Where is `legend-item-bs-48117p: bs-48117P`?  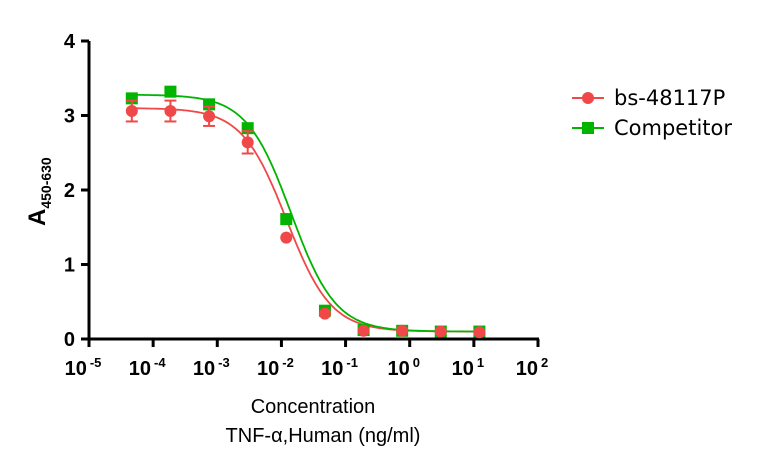
legend-item-bs-48117p: bs-48117P is located at coordinates (648, 98).